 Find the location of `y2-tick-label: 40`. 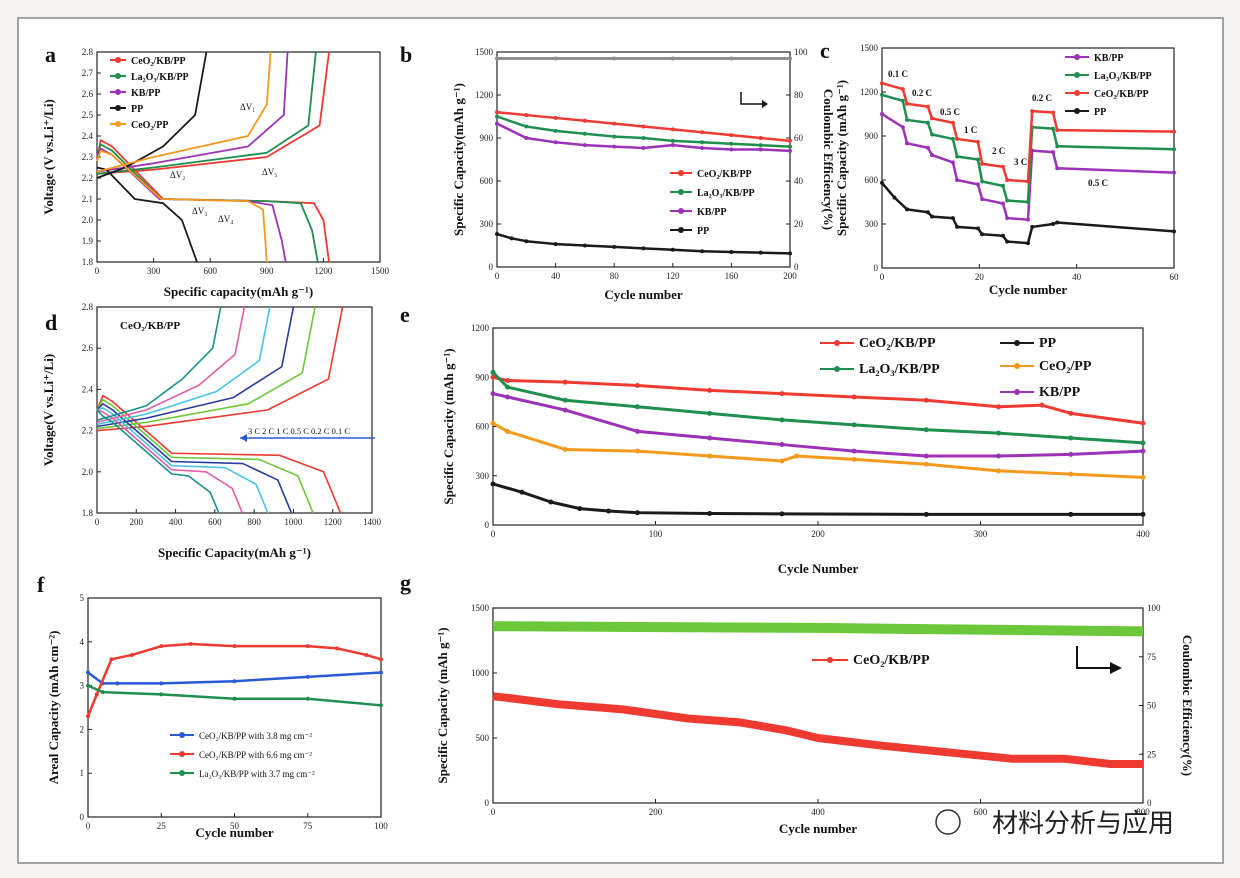

y2-tick-label: 40 is located at coordinates (799, 181).